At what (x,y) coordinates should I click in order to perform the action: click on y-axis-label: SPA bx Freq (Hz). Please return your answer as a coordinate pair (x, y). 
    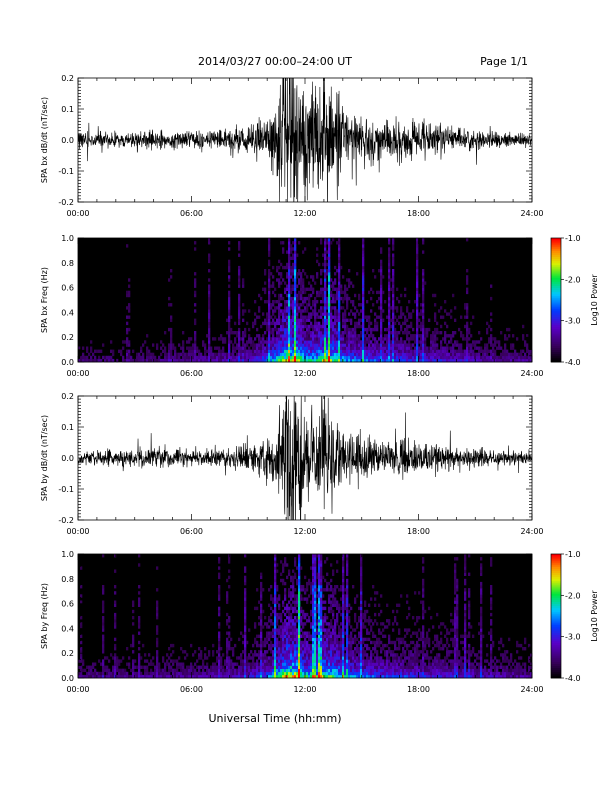
    Looking at the image, I should click on (44, 300).